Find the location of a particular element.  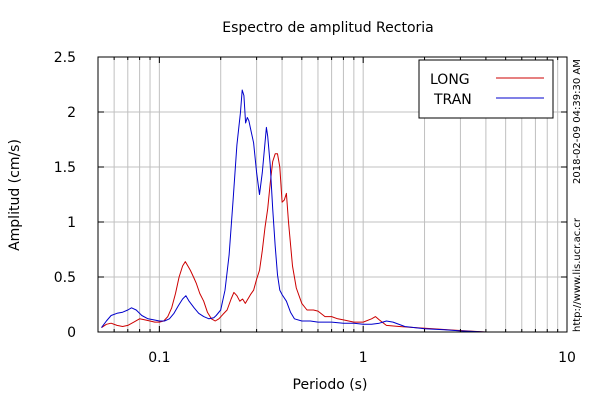

legend: LONG TRAN is located at coordinates (486, 89).